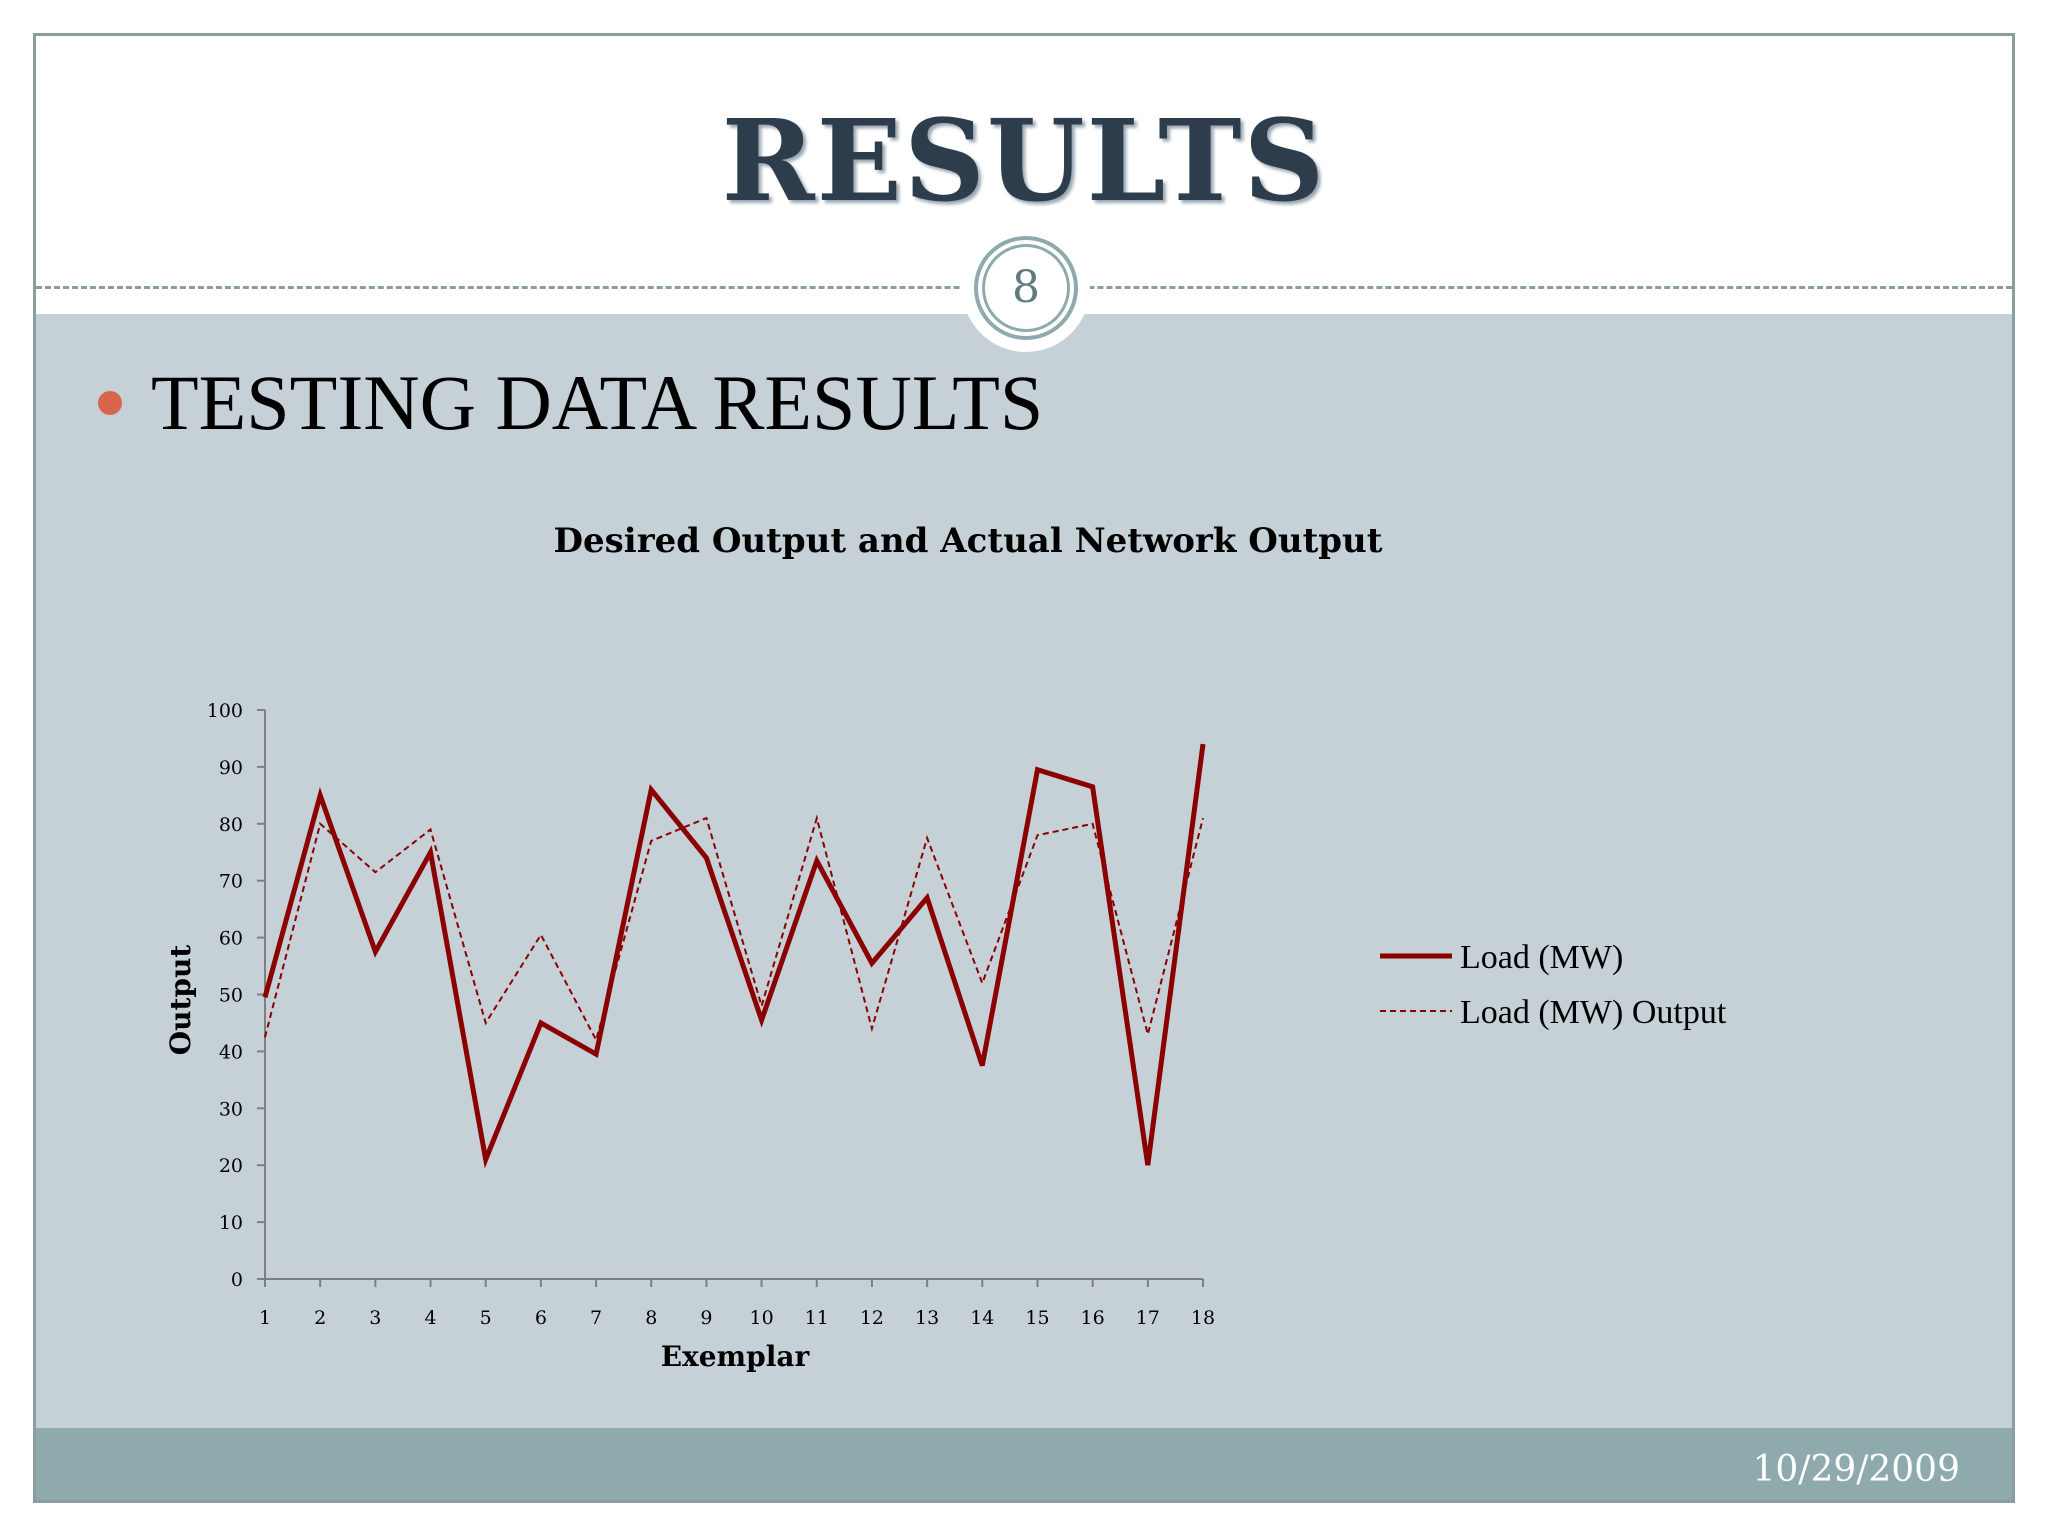  Describe the element at coordinates (817, 1318) in the screenshot. I see `x-tick-label: 11` at that location.